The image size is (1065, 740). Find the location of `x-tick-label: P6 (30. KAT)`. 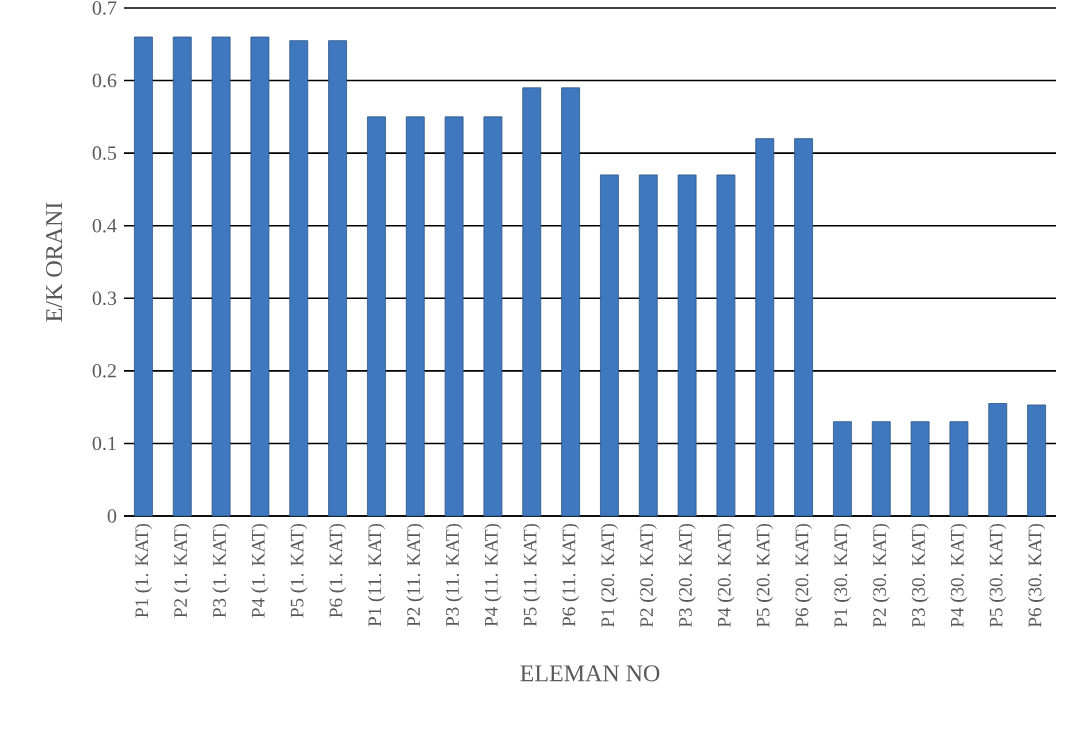

x-tick-label: P6 (30. KAT) is located at coordinates (1036, 575).